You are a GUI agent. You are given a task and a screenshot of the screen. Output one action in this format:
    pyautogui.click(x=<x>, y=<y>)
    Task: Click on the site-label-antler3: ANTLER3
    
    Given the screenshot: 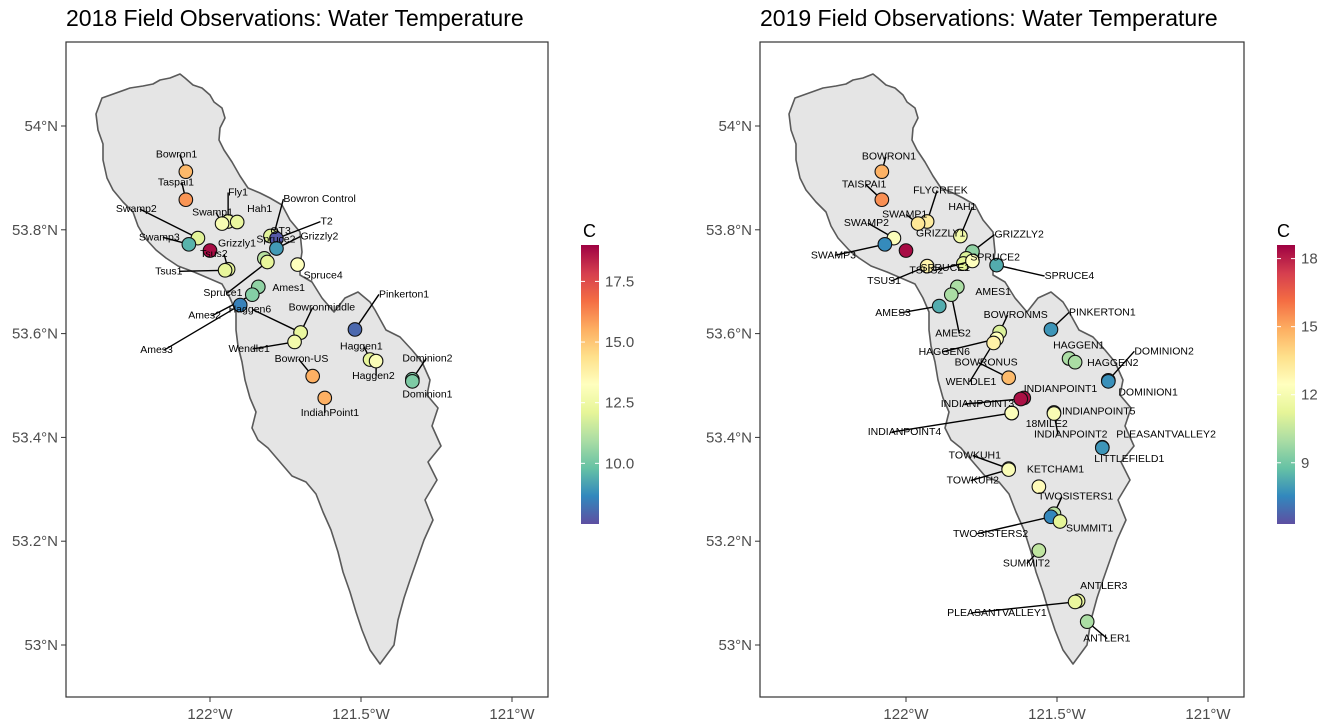 What is the action you would take?
    pyautogui.click(x=1103, y=586)
    